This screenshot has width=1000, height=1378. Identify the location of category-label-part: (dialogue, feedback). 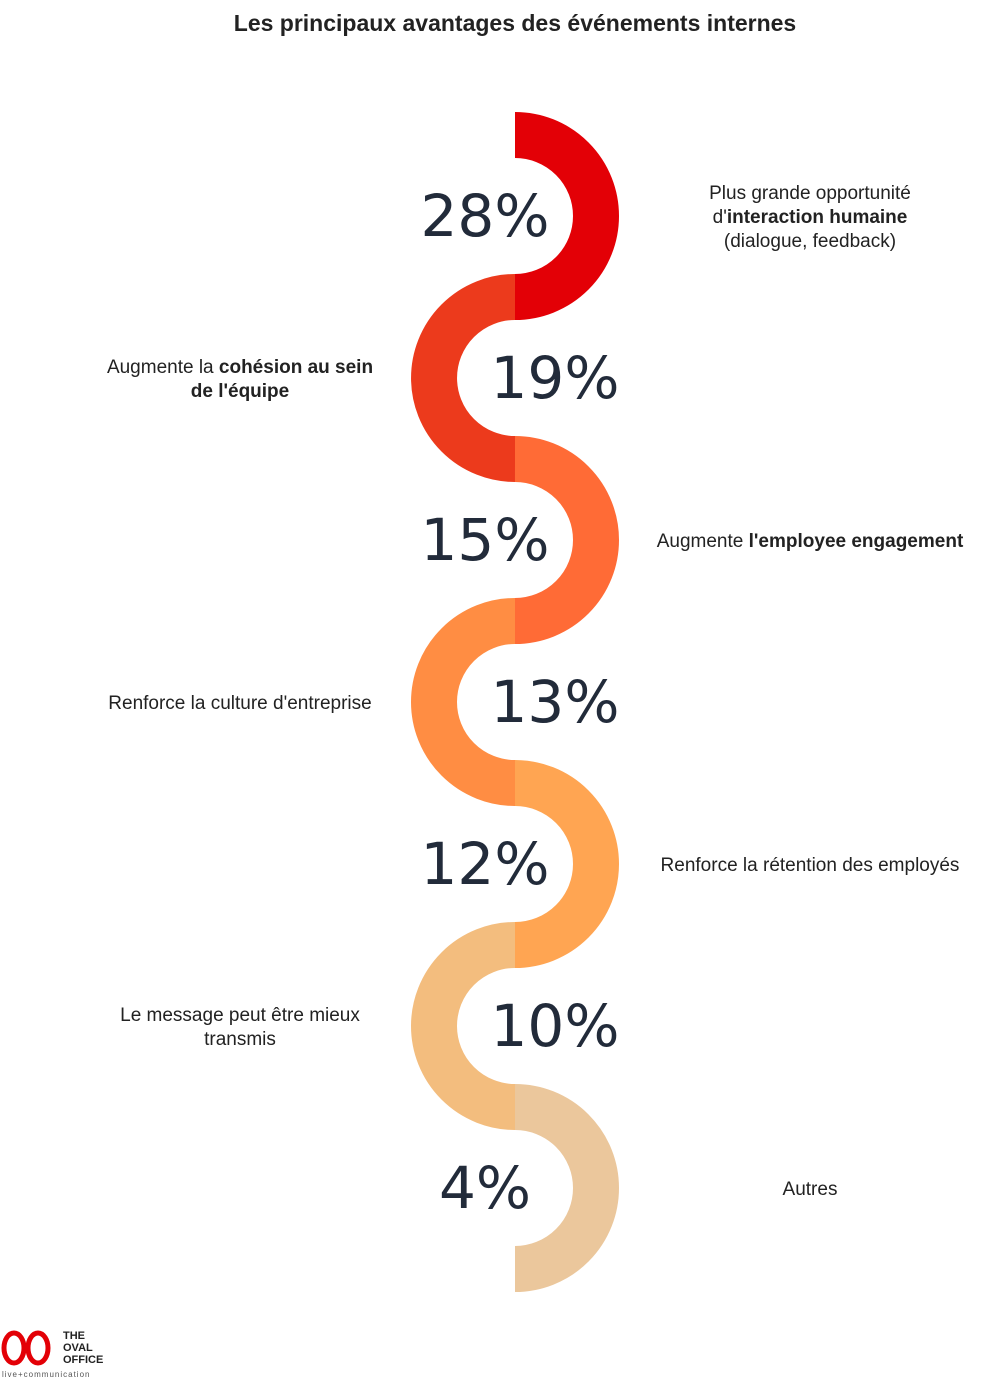
(810, 241).